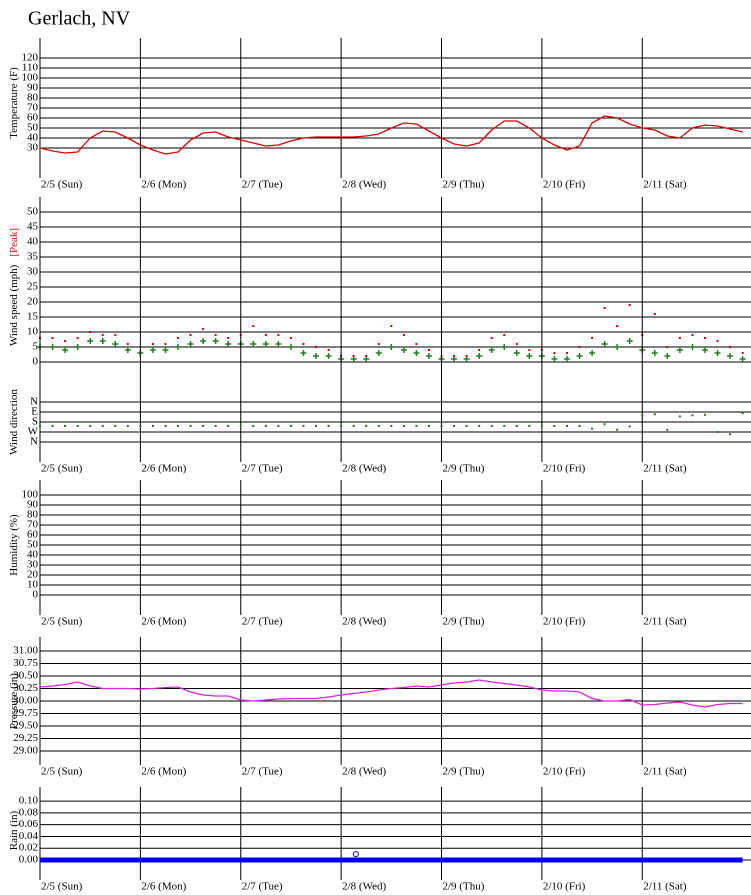 The height and width of the screenshot is (895, 751). Describe the element at coordinates (14, 701) in the screenshot. I see `y-axis-title: Pressure (in)` at that location.